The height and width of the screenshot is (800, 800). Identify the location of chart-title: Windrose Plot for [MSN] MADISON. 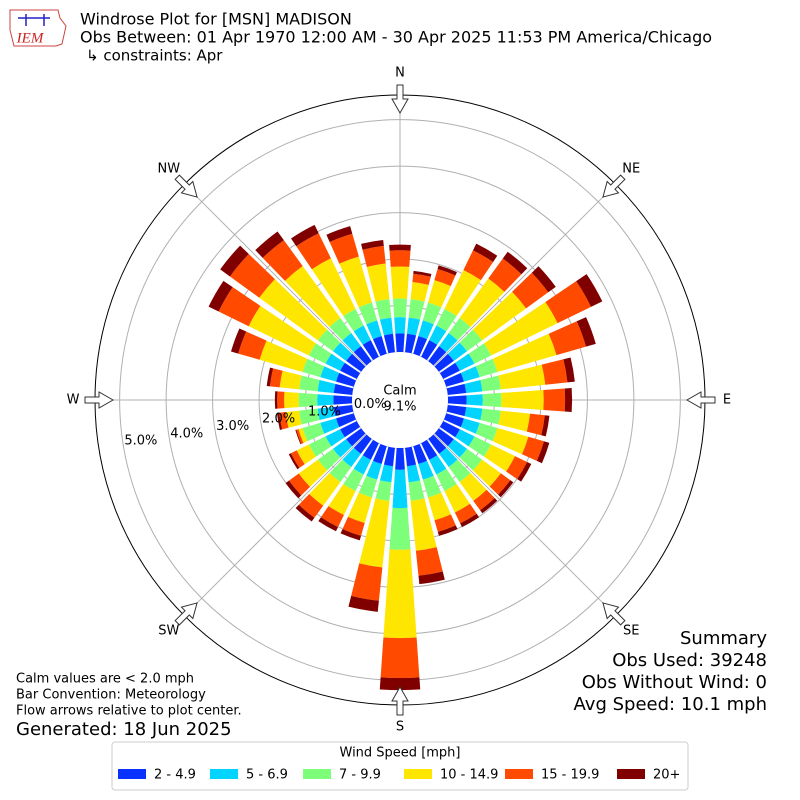
(216, 19).